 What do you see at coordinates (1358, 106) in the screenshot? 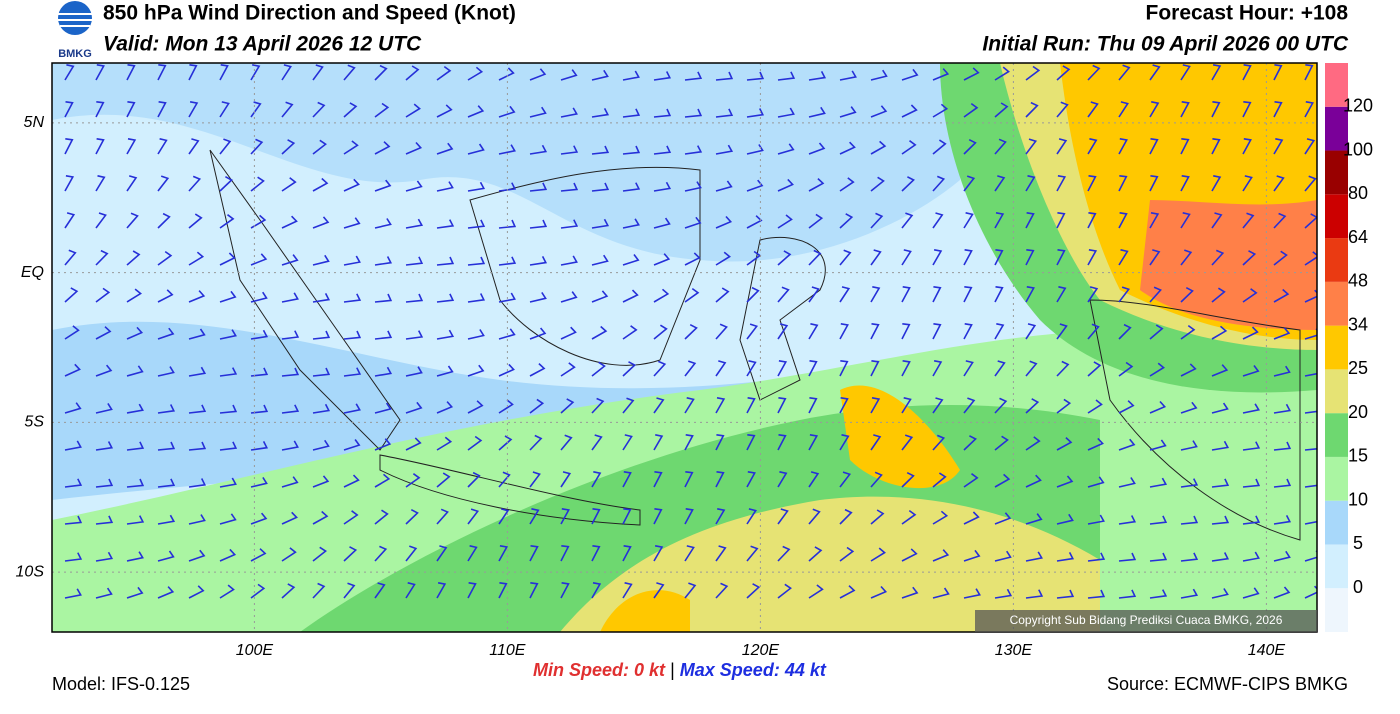
I see `colorbar-label: 120` at bounding box center [1358, 106].